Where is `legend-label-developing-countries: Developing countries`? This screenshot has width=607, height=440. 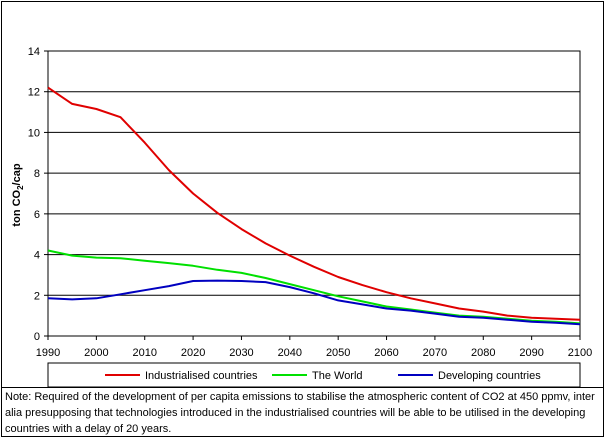 legend-label-developing-countries: Developing countries is located at coordinates (489, 376).